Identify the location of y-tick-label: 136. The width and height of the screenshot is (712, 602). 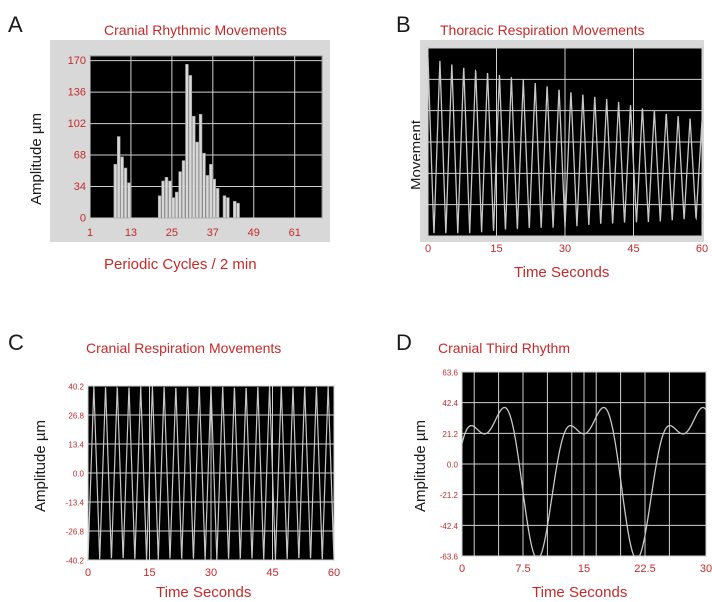
(77, 93).